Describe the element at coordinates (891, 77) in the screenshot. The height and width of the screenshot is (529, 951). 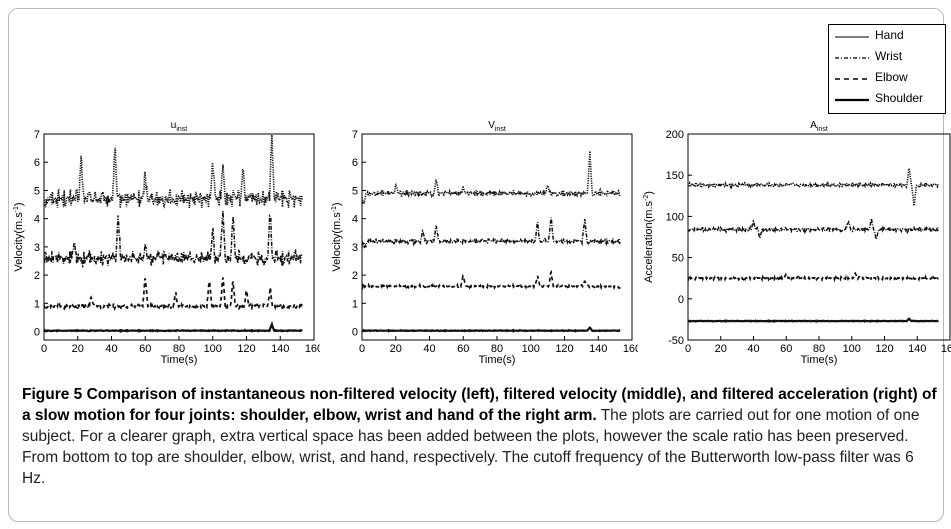
I see `legend-label-elbow: Elbow` at that location.